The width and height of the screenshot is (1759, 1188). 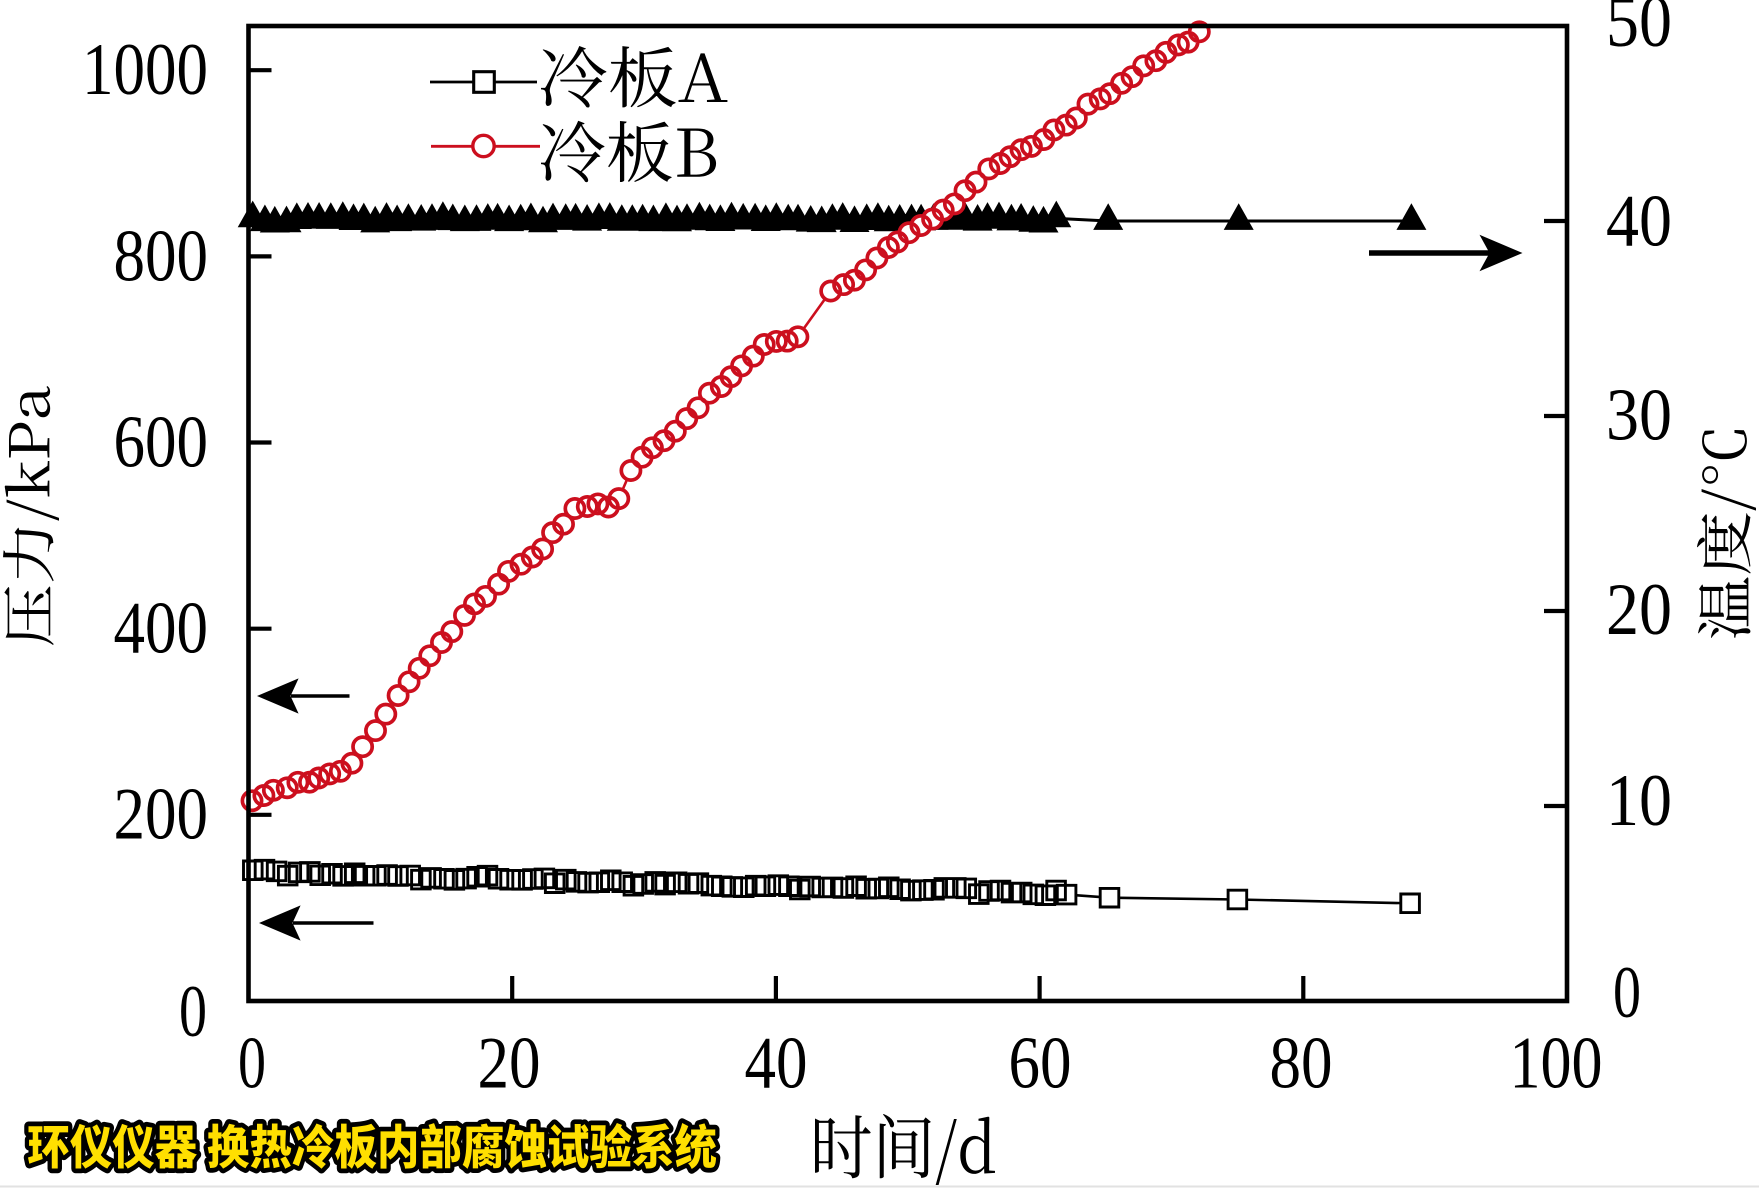 I want to click on svg-text: 10, so click(x=1639, y=801).